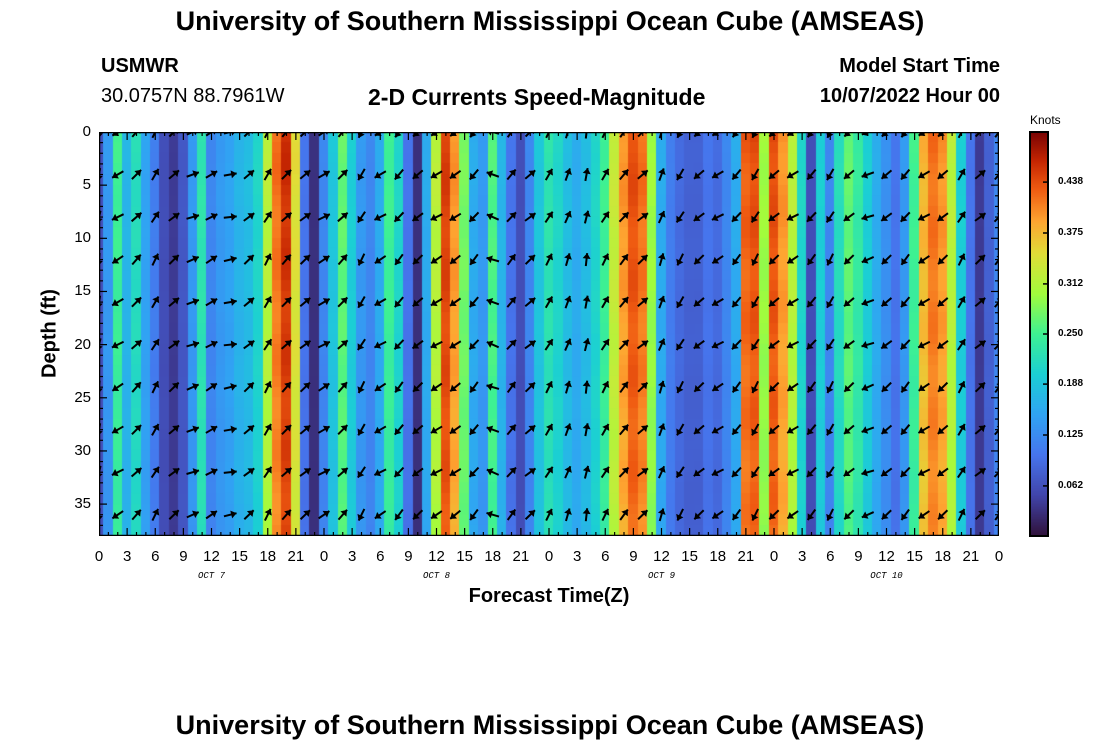  I want to click on day-label: OCT 8, so click(436, 576).